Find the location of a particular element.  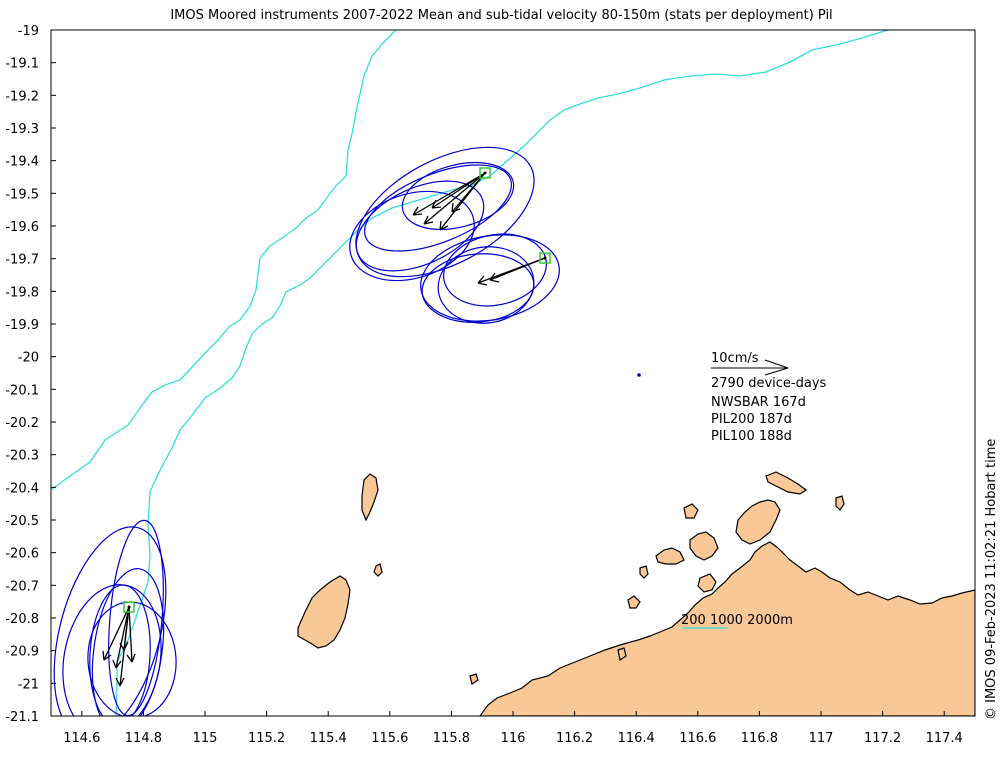

burrup-island is located at coordinates (704, 546).